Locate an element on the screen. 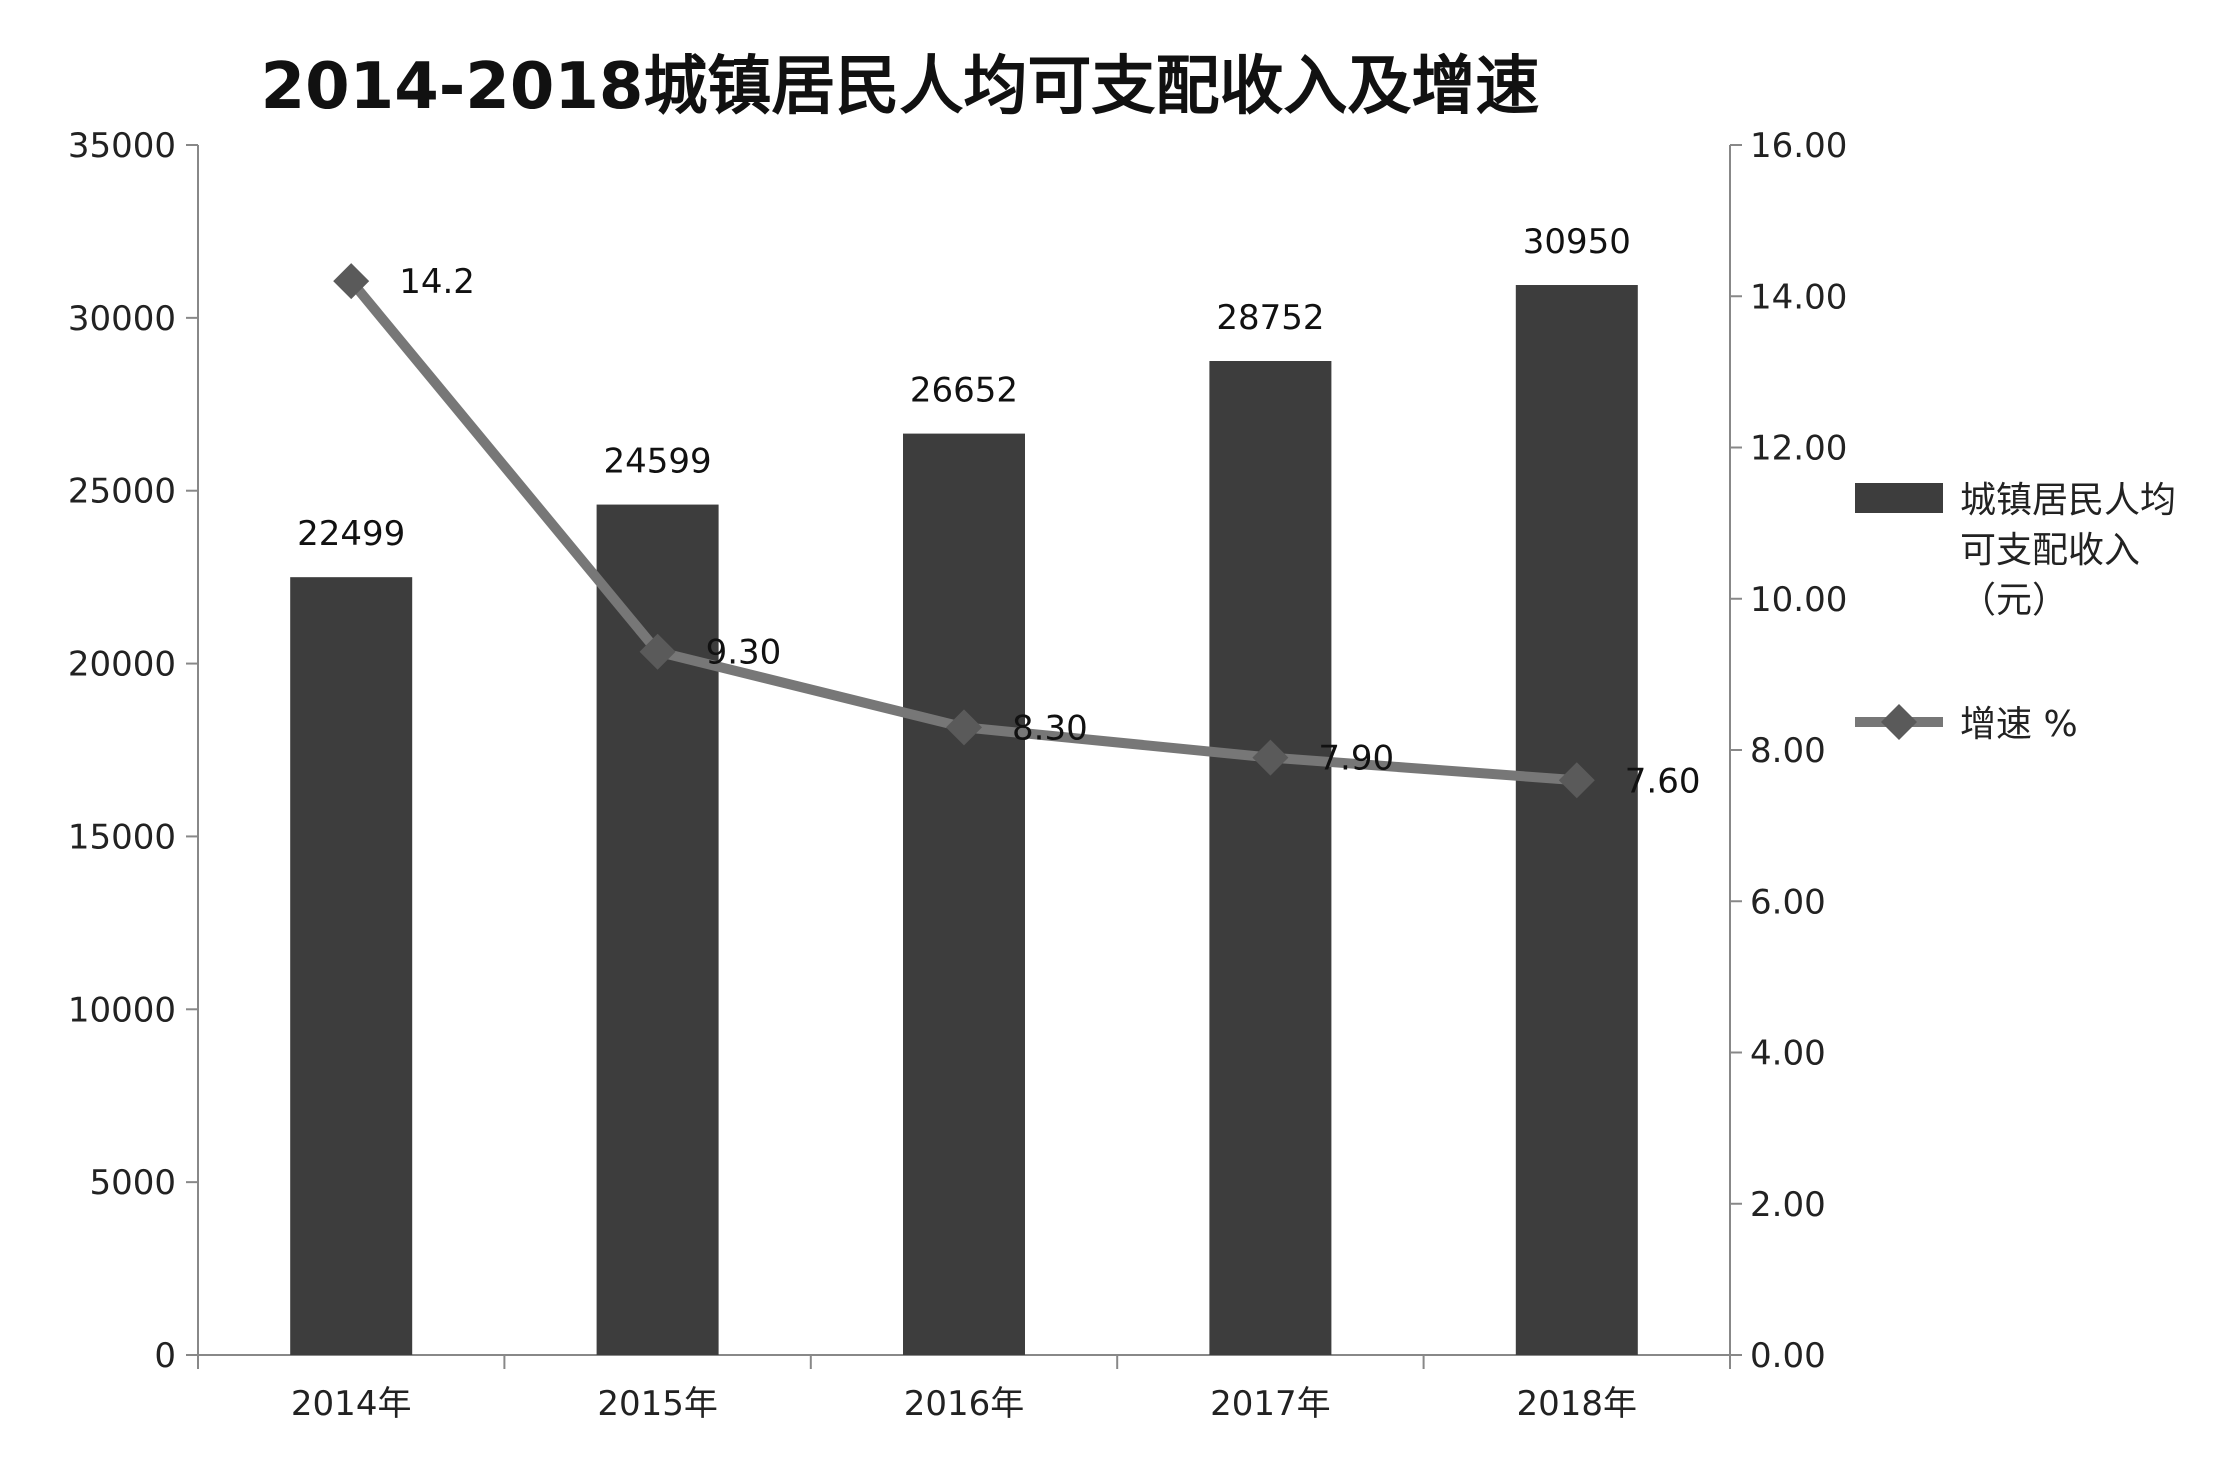 This screenshot has height=1472, width=2232. legend-bar-label: （元） is located at coordinates (2014, 600).